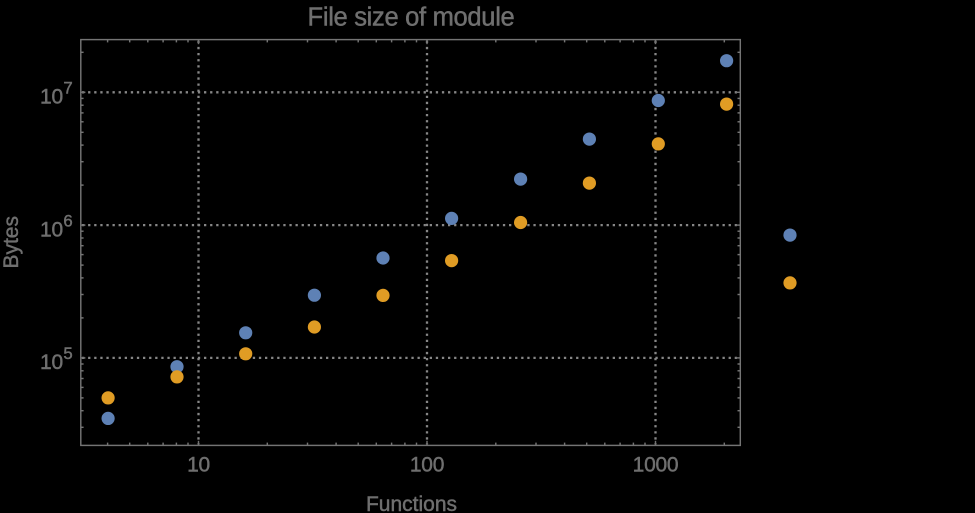 This screenshot has width=975, height=513. What do you see at coordinates (11, 242) in the screenshot?
I see `svg-text: Bytes` at bounding box center [11, 242].